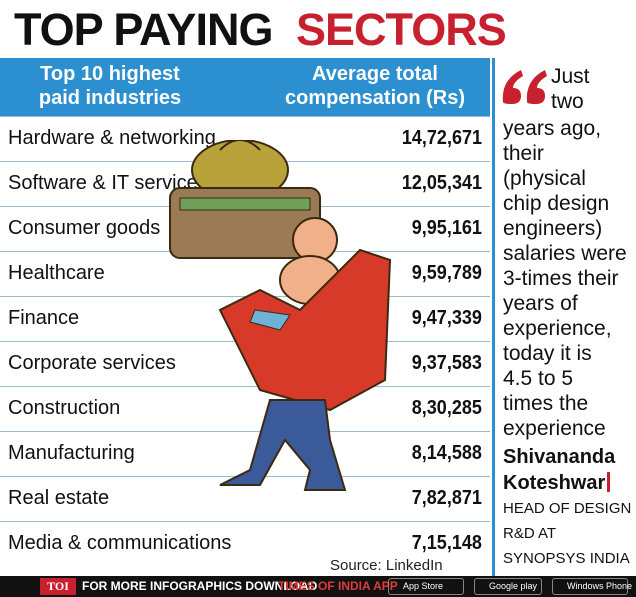 The height and width of the screenshot is (597, 636). Describe the element at coordinates (530, 533) in the screenshot. I see `role-line: R&D AT` at that location.